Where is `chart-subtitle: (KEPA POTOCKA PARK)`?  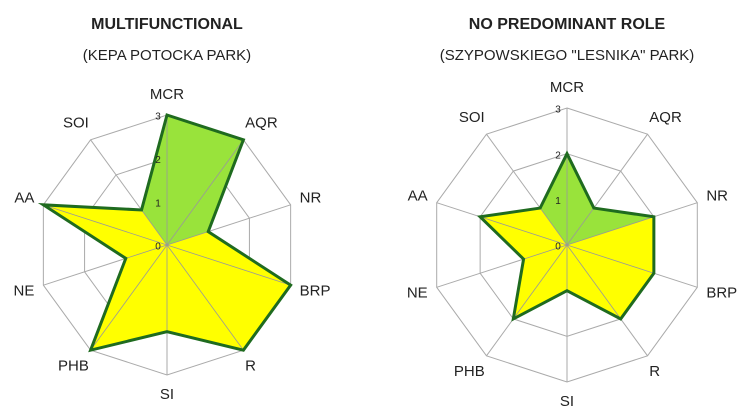 chart-subtitle: (KEPA POTOCKA PARK) is located at coordinates (167, 55).